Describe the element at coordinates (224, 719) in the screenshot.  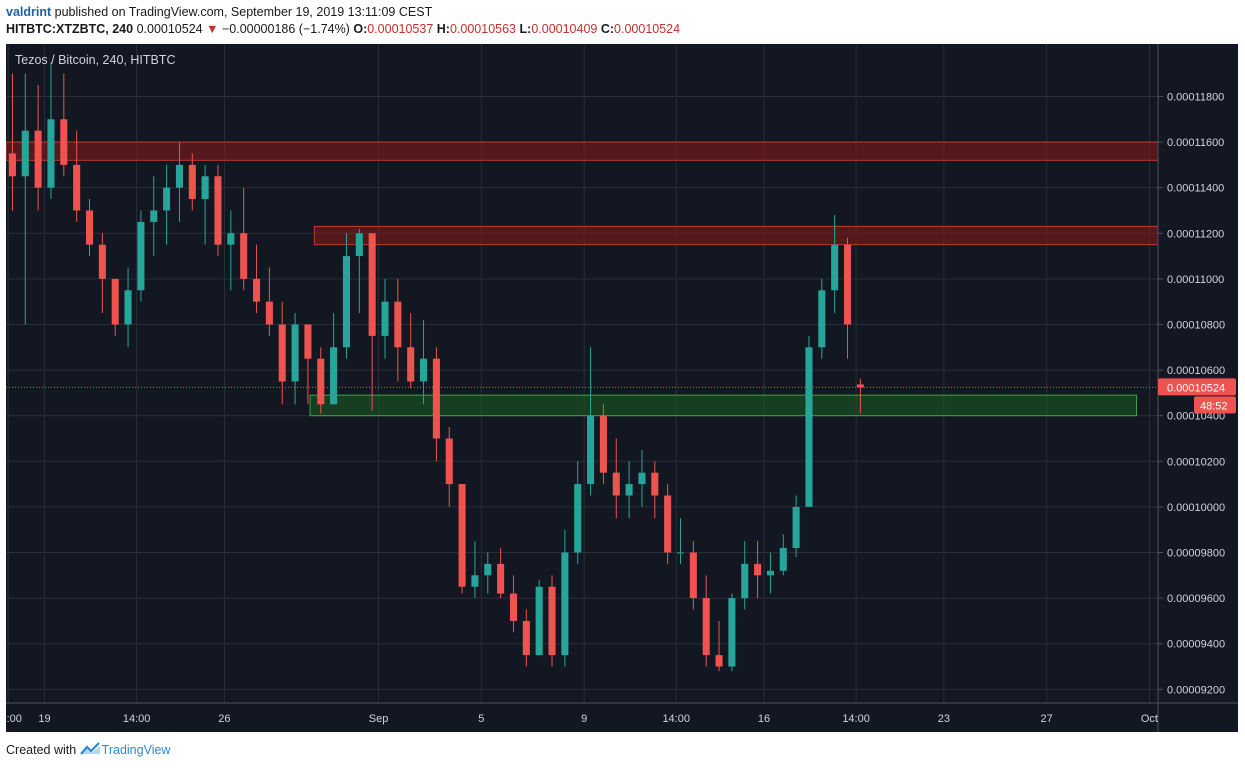
I see `time-tick-label: 26` at that location.